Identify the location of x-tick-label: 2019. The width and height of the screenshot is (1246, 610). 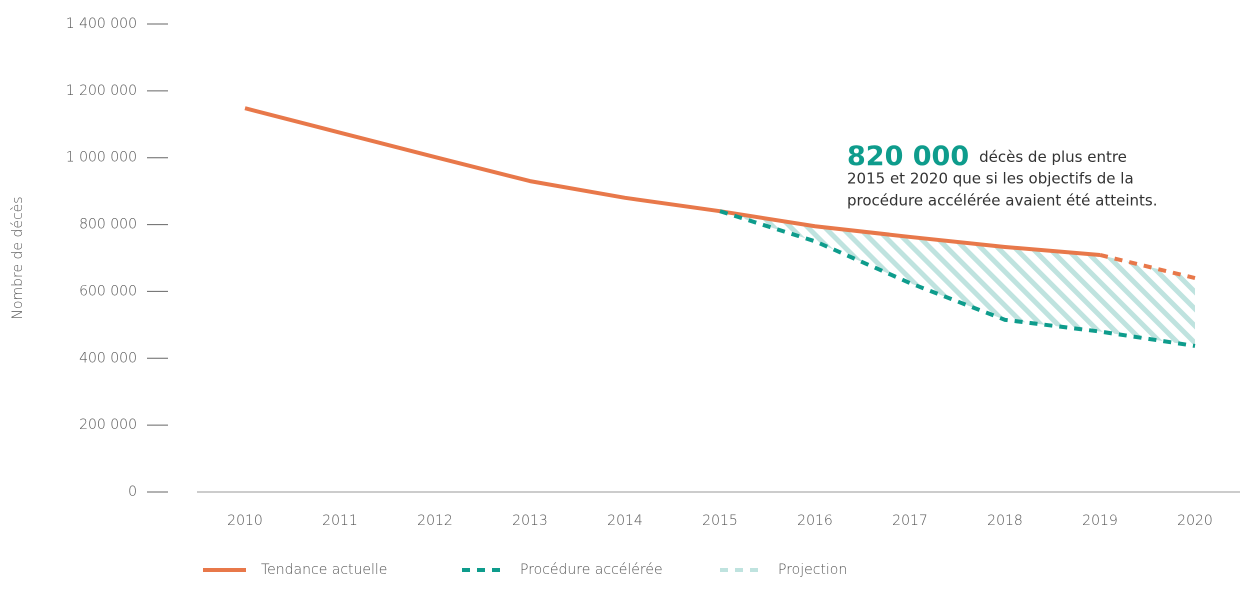
(1100, 521).